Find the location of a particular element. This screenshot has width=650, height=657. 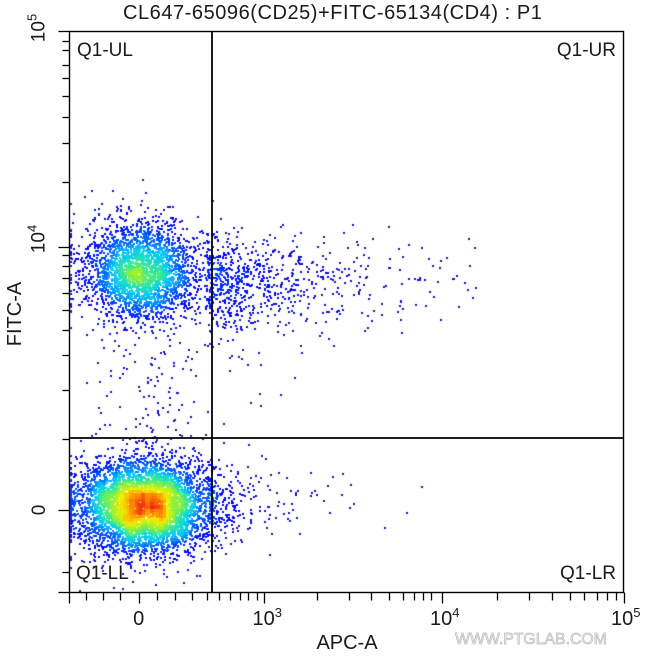

x-tick-label-1e3: 10³ is located at coordinates (267, 618).